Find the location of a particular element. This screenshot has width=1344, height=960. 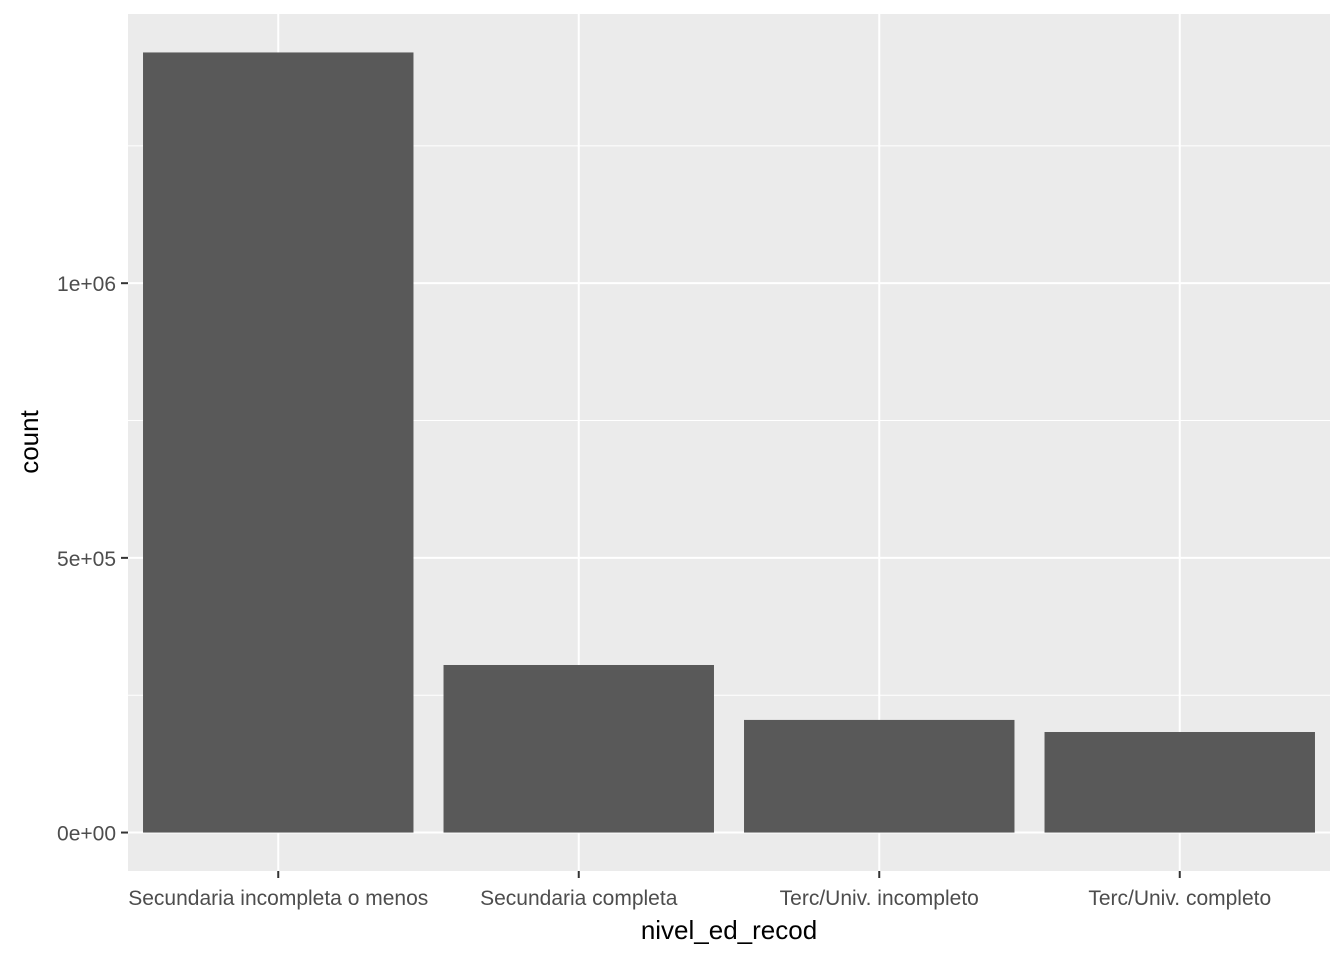

y-tick-label: 1e+06 is located at coordinates (86, 284).